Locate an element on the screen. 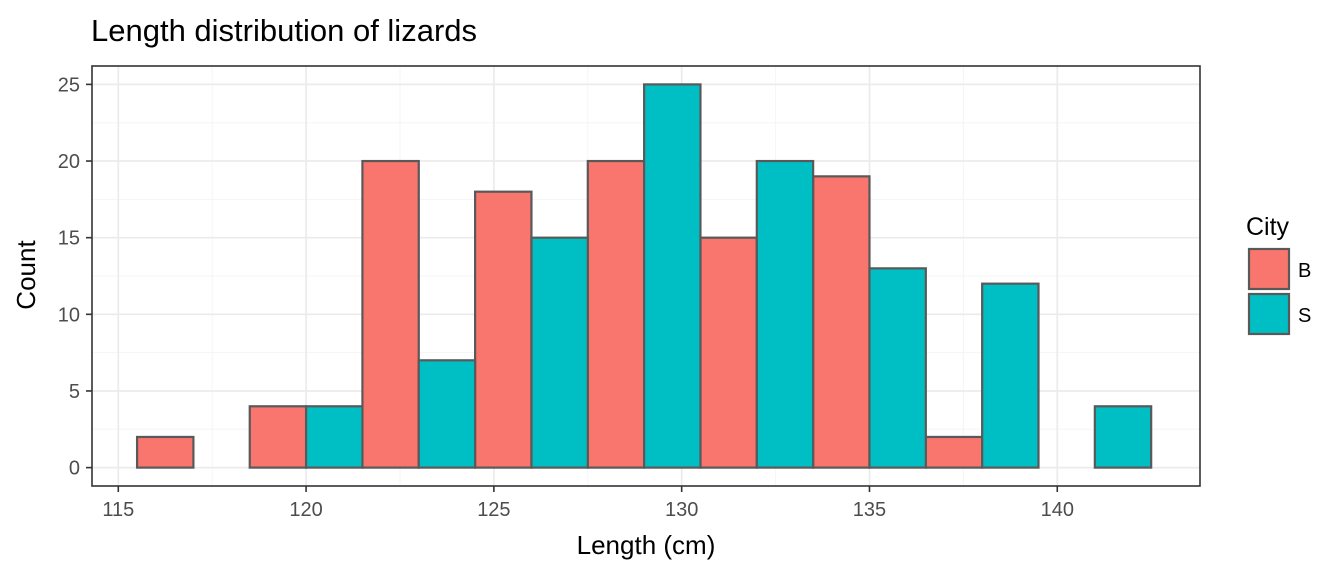  bar-B-127.5 is located at coordinates (616, 314).